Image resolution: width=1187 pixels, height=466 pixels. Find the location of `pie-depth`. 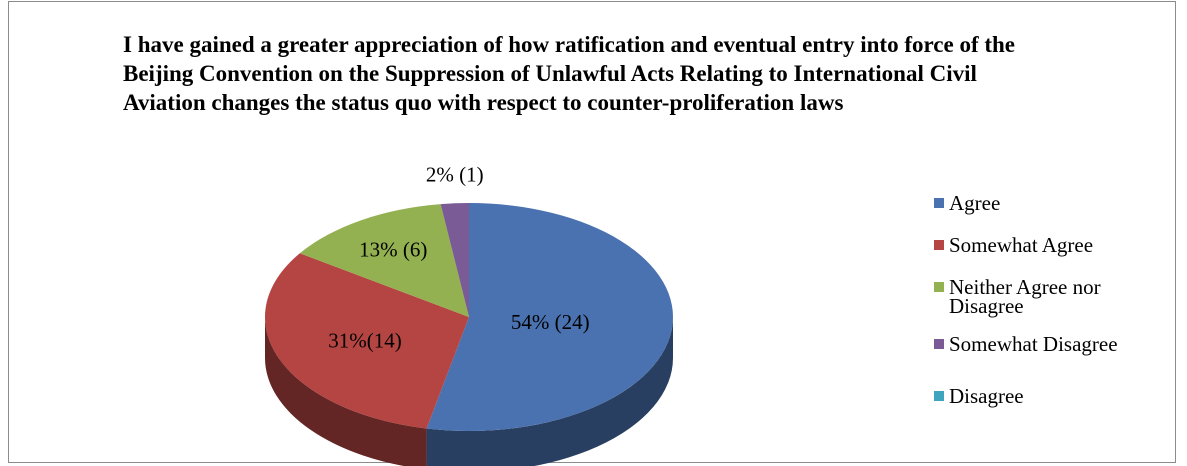

pie-depth is located at coordinates (469, 391).